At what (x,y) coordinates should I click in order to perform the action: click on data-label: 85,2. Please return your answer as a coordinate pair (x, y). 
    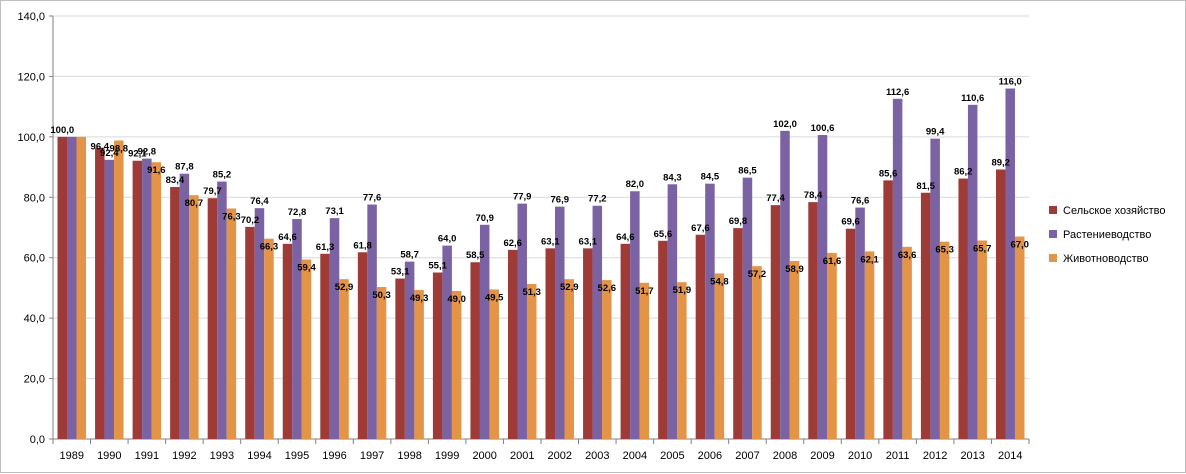
    Looking at the image, I should click on (222, 175).